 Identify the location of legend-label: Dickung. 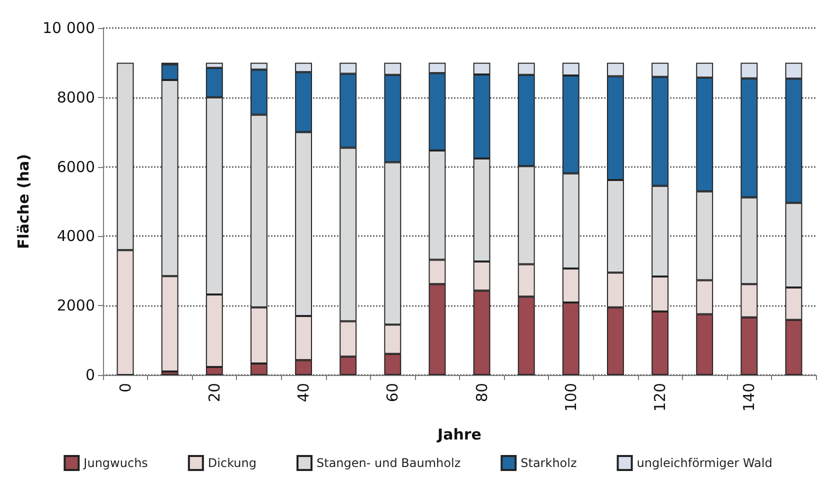
(232, 463).